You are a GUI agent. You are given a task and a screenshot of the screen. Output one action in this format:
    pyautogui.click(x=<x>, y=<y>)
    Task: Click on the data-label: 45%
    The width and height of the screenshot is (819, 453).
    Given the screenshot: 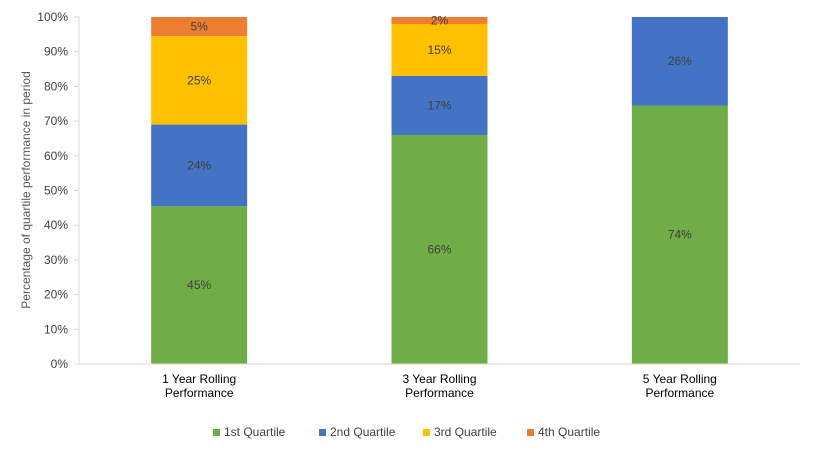 What is the action you would take?
    pyautogui.click(x=199, y=285)
    